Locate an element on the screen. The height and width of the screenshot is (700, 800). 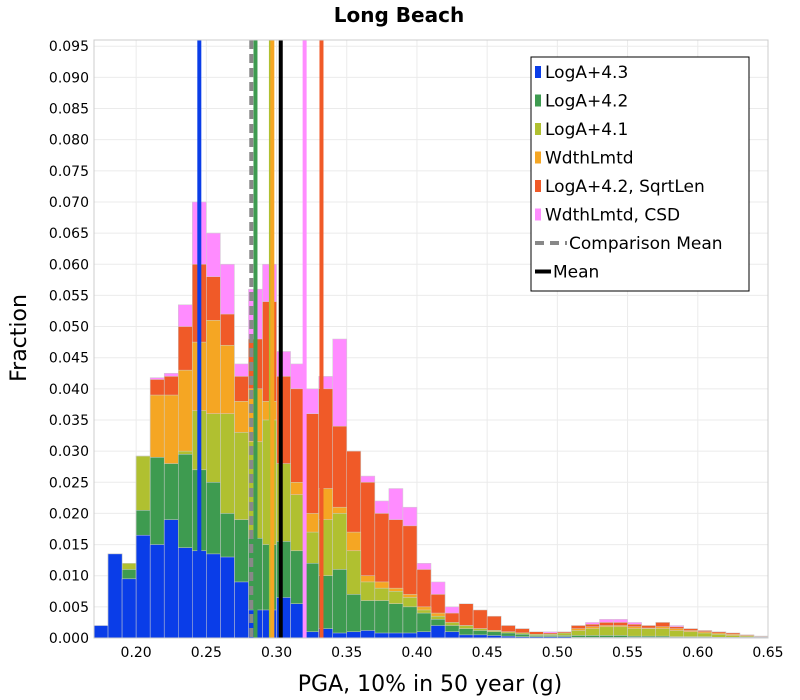
legend-label: Mean is located at coordinates (576, 273).